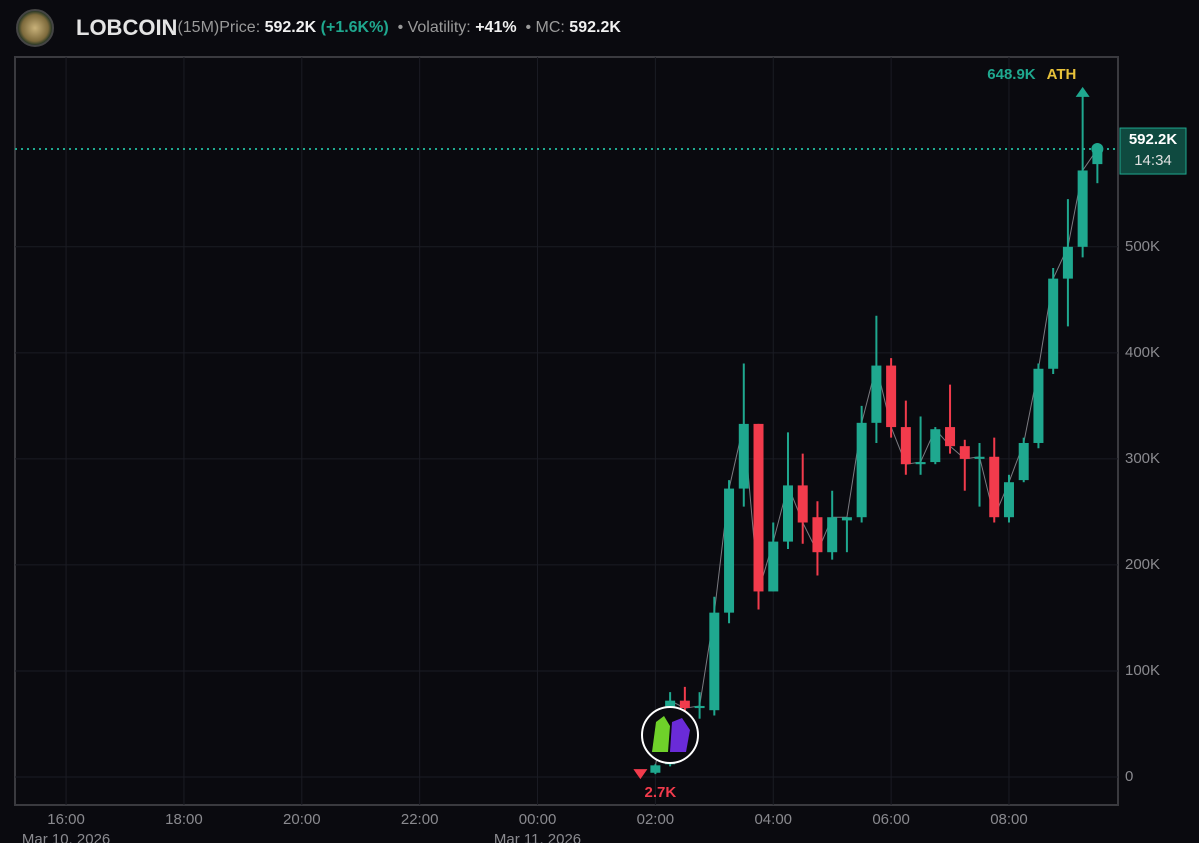 The width and height of the screenshot is (1199, 843). What do you see at coordinates (1129, 776) in the screenshot?
I see `y-tick-label: 0` at bounding box center [1129, 776].